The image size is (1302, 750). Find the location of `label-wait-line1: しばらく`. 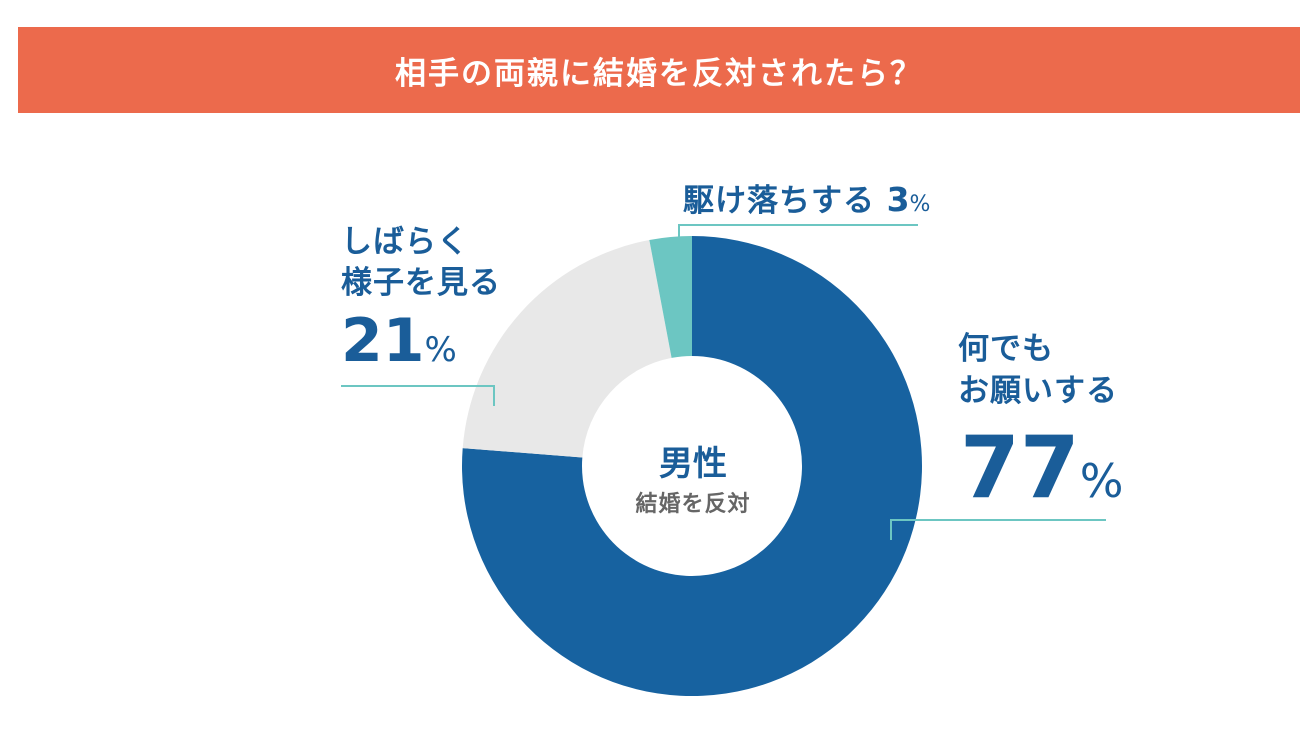

label-wait-line1: しばらく is located at coordinates (405, 242).